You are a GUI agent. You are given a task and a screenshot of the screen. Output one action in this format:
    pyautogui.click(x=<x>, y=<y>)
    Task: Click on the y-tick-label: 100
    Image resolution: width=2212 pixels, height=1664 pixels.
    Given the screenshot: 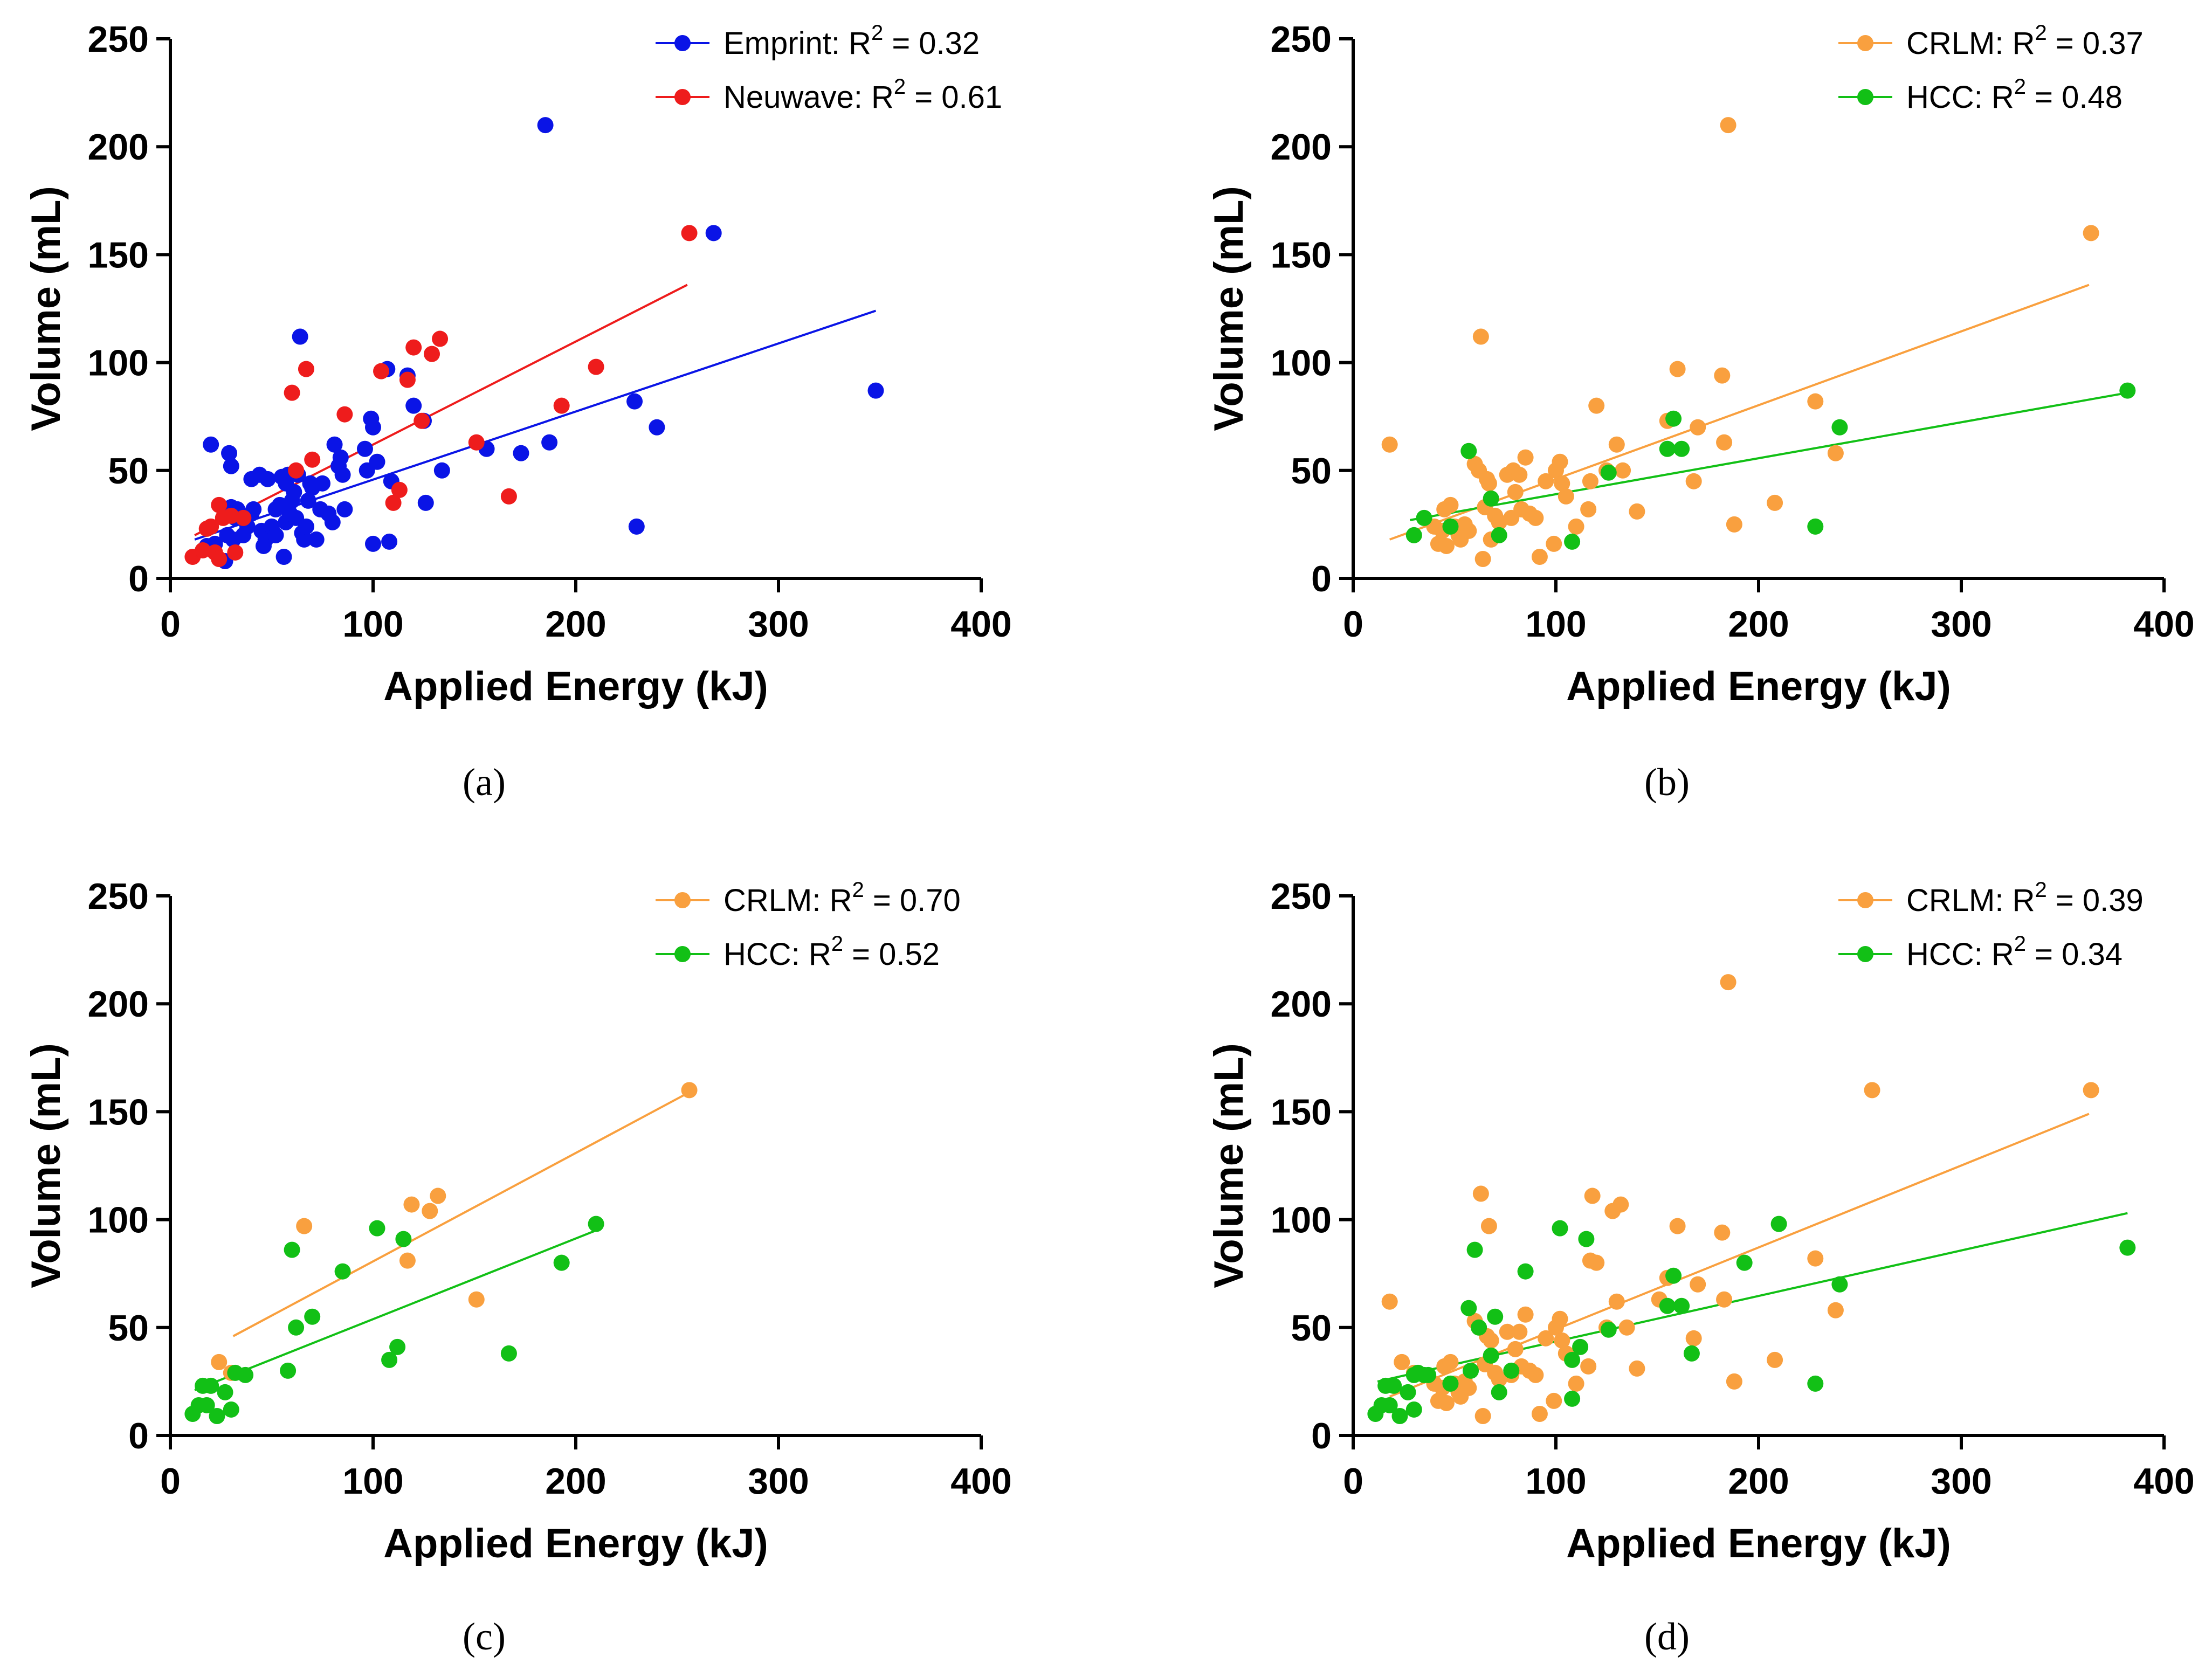 What is the action you would take?
    pyautogui.click(x=1301, y=364)
    